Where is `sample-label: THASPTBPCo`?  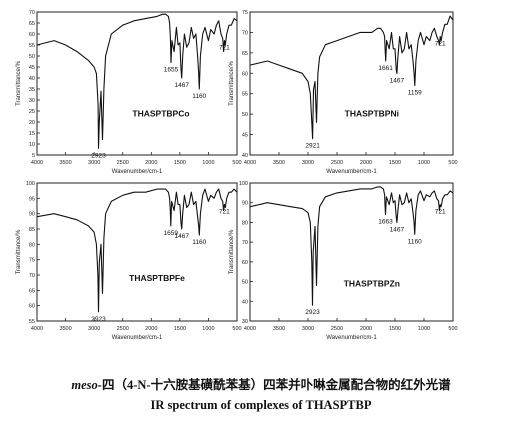
sample-label: THASPTBPCo is located at coordinates (160, 113).